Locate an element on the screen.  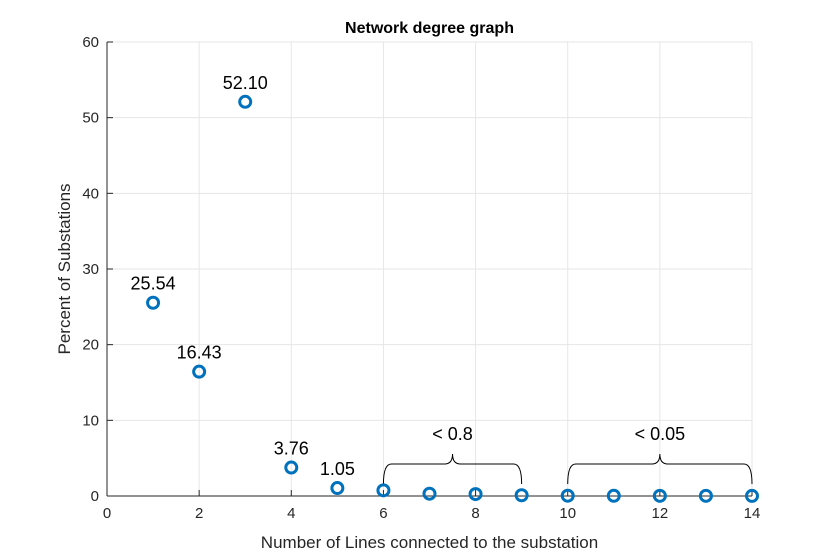
x-tick-label: 2 is located at coordinates (199, 513).